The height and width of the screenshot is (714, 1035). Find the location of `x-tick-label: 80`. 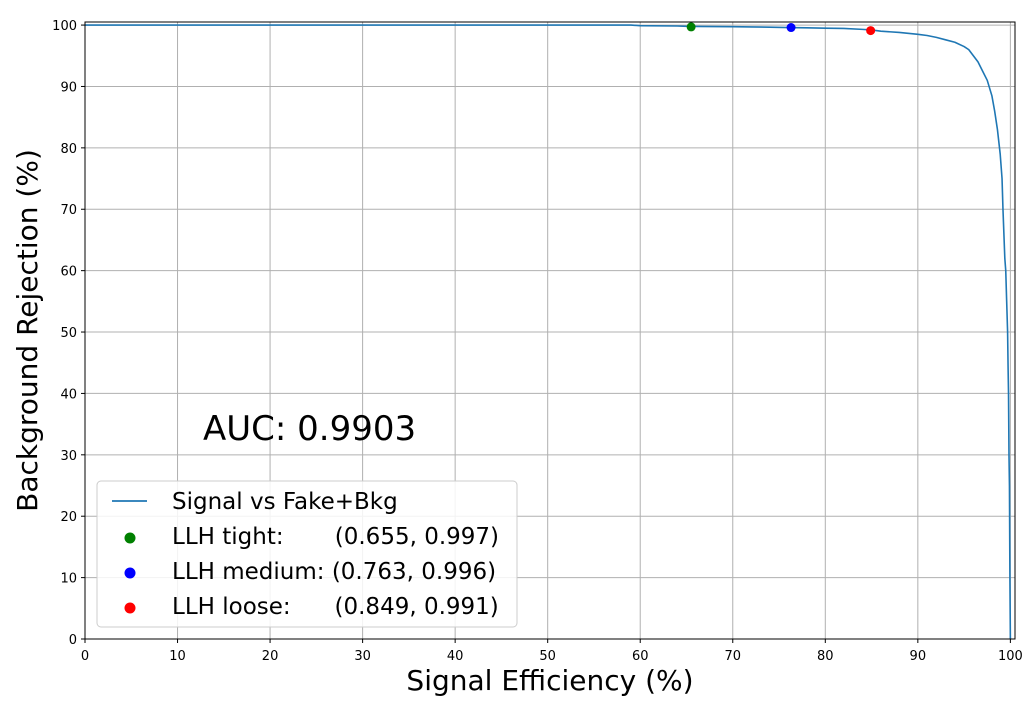

x-tick-label: 80 is located at coordinates (825, 656).